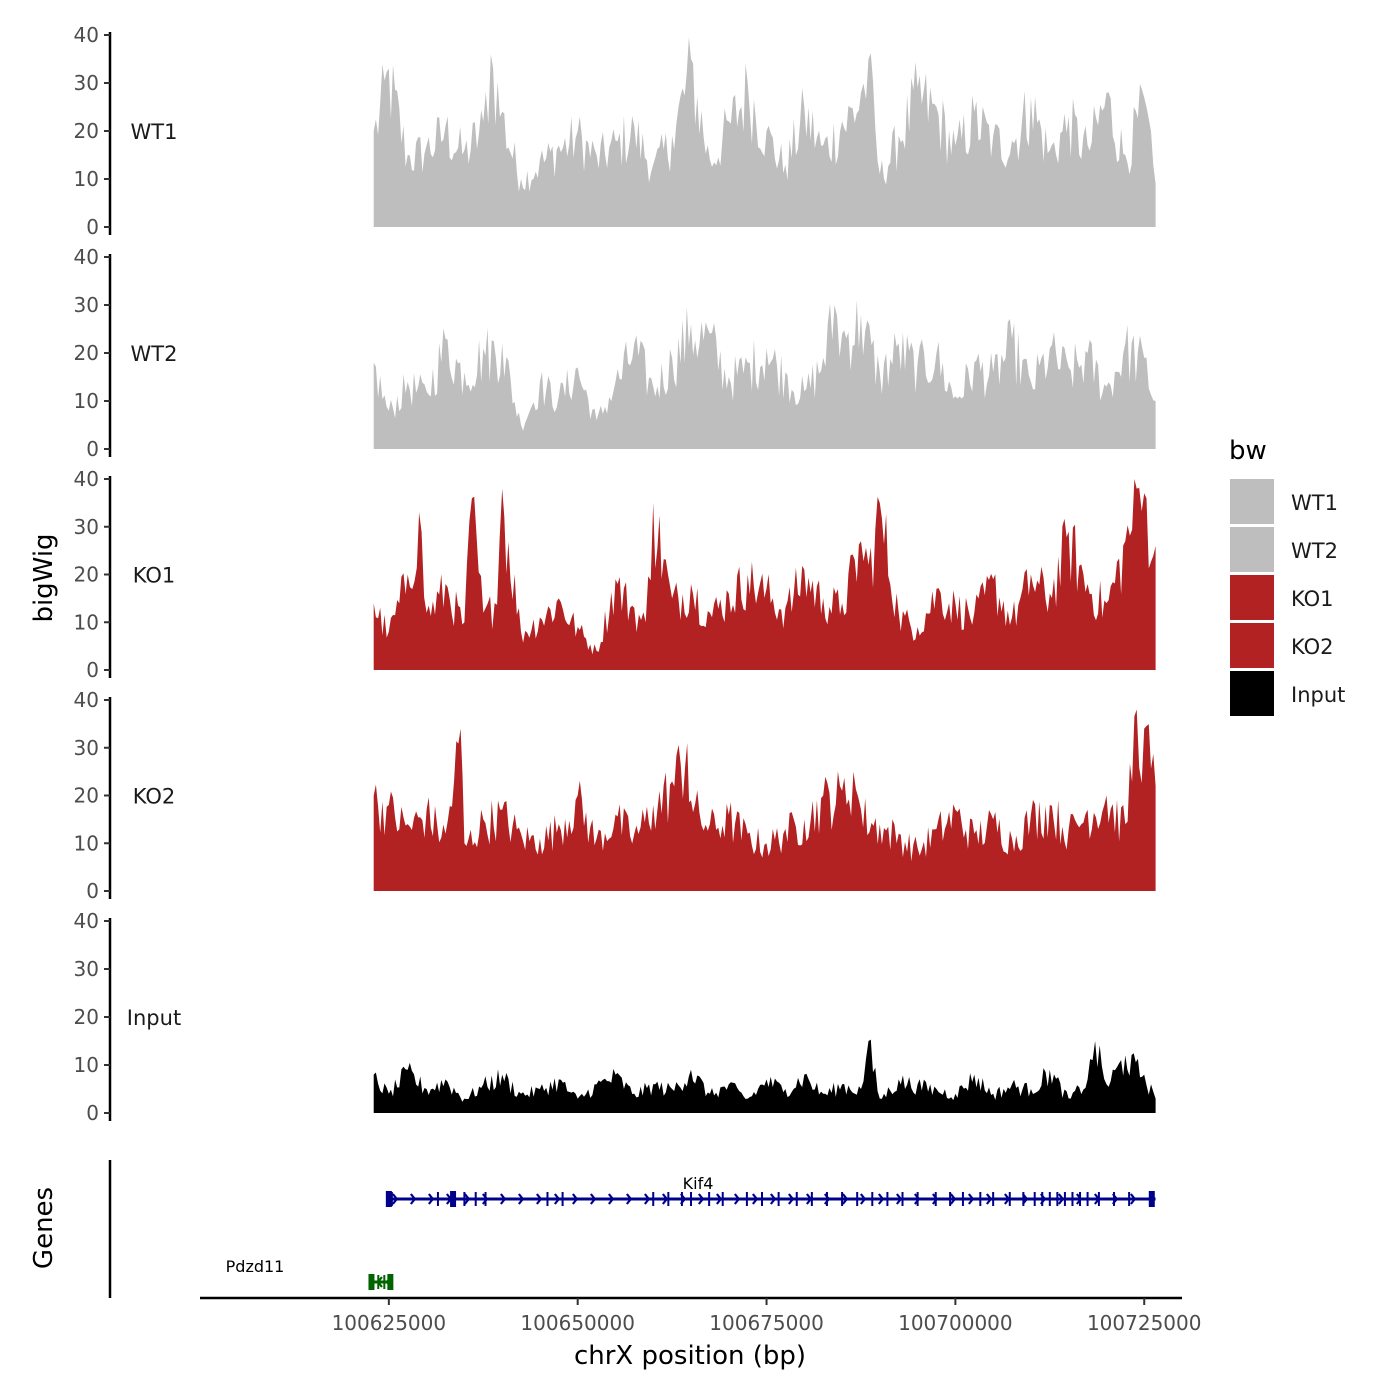 This screenshot has width=1400, height=1400. I want to click on gene-pdzd11: Pdzd11, so click(310, 1273).